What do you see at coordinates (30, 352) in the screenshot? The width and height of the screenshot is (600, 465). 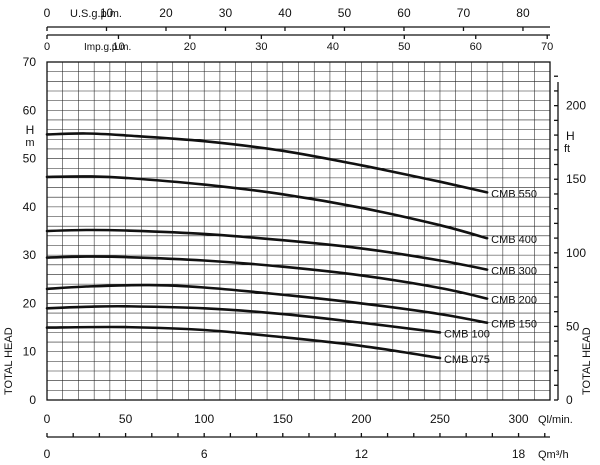 I see `y-left-tick-label: 10` at bounding box center [30, 352].